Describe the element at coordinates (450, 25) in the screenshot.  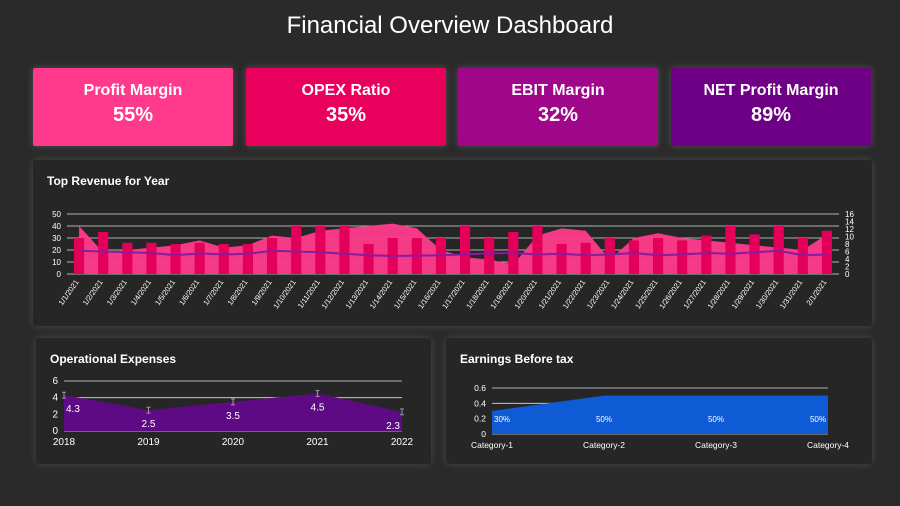
I see `page-title: Financial Overview Dashboard` at that location.